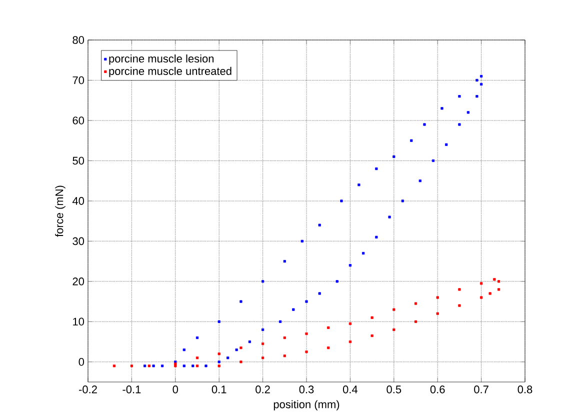 This screenshot has height=420, width=572. What do you see at coordinates (525, 390) in the screenshot?
I see `x-tick-label: 0.8` at bounding box center [525, 390].